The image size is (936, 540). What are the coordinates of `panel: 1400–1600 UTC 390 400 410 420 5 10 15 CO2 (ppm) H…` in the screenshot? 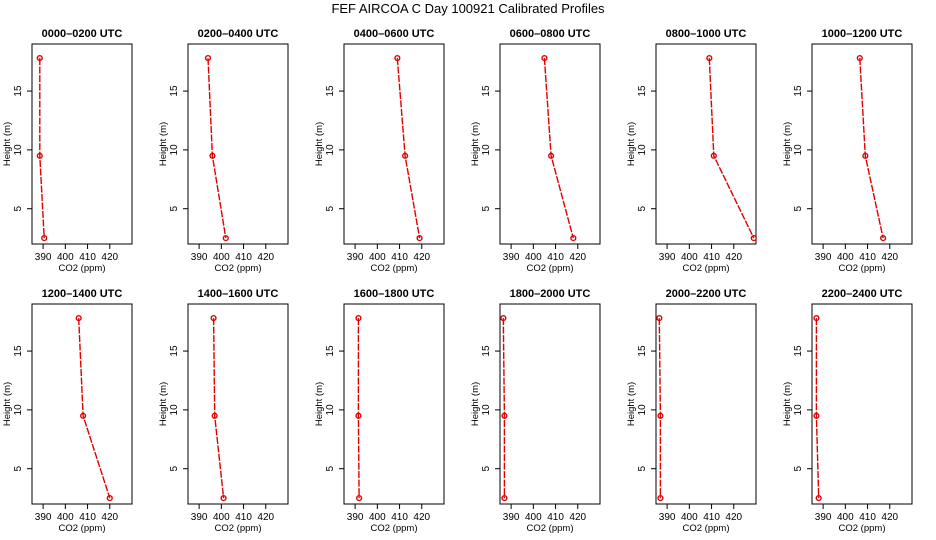 It's located at (223, 411).